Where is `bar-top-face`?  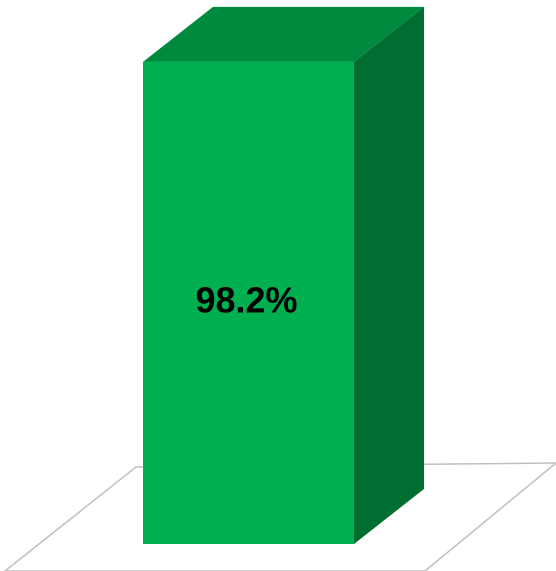 bar-top-face is located at coordinates (283, 34).